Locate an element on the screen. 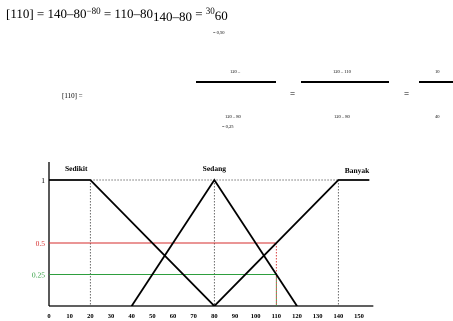 The width and height of the screenshot is (453, 321). series-line-sedikit is located at coordinates (132, 243).